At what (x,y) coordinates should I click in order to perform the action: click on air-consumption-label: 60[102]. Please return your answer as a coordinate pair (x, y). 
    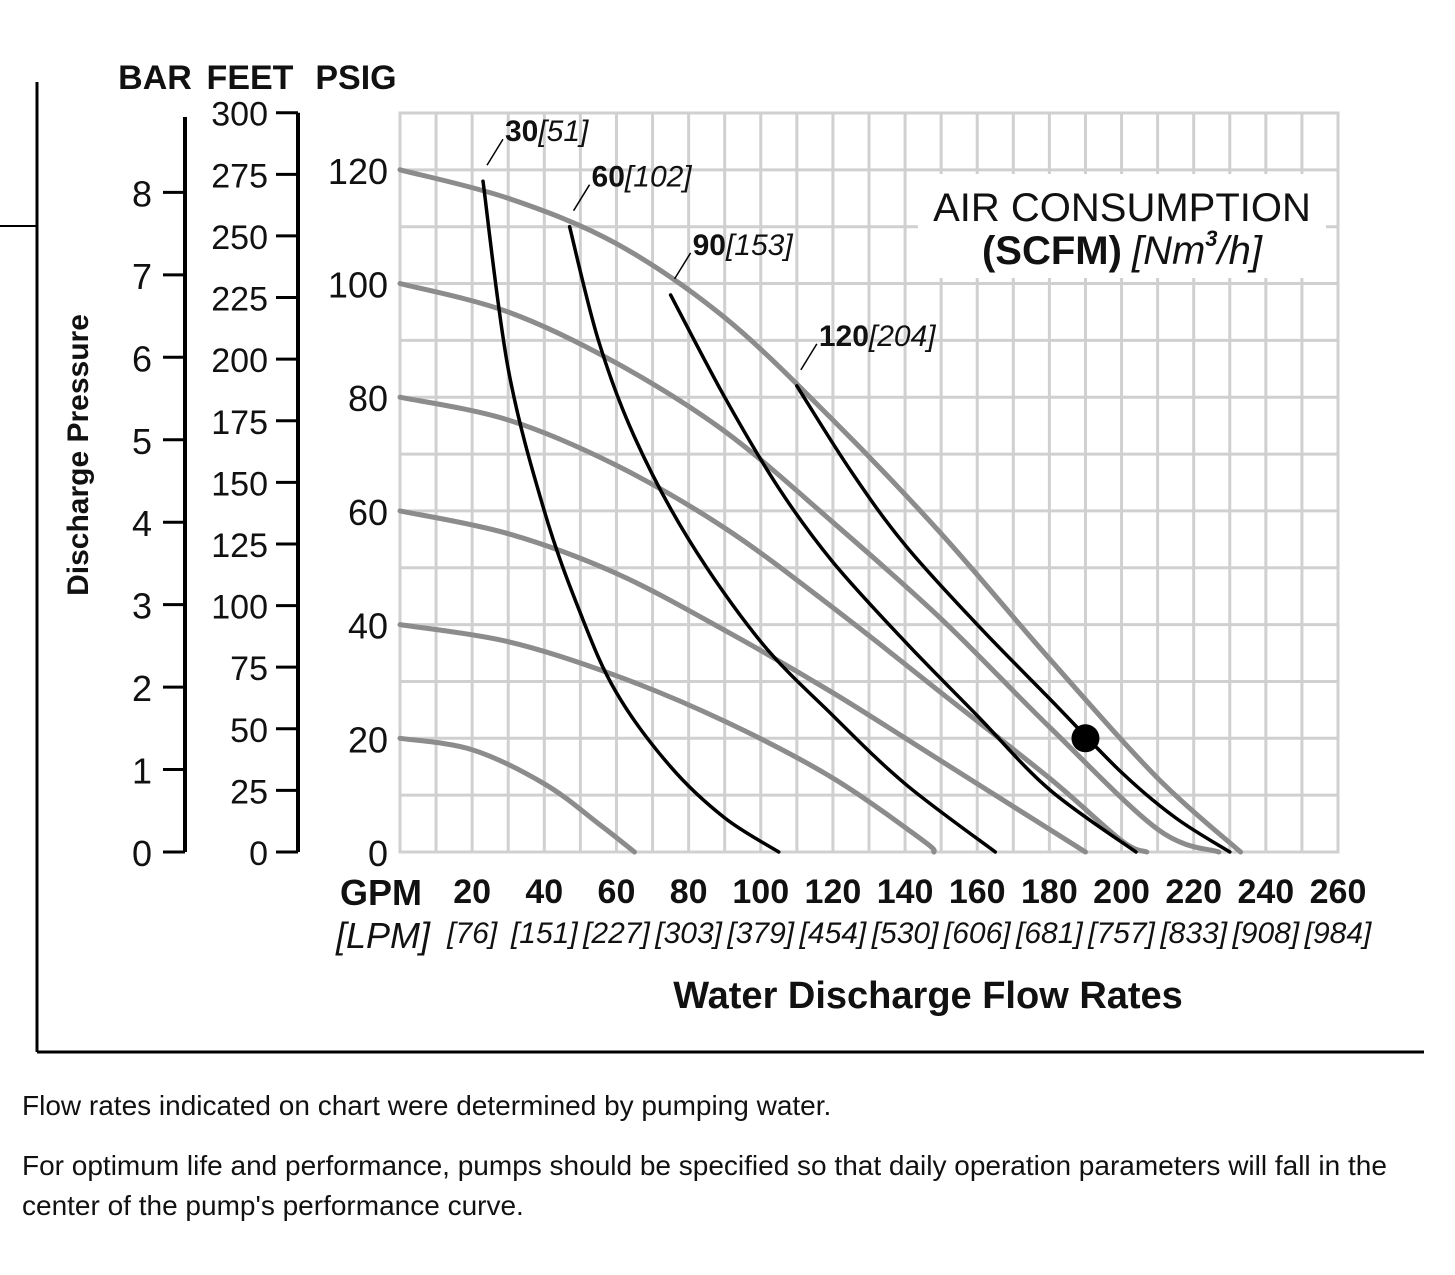
    Looking at the image, I should click on (642, 177).